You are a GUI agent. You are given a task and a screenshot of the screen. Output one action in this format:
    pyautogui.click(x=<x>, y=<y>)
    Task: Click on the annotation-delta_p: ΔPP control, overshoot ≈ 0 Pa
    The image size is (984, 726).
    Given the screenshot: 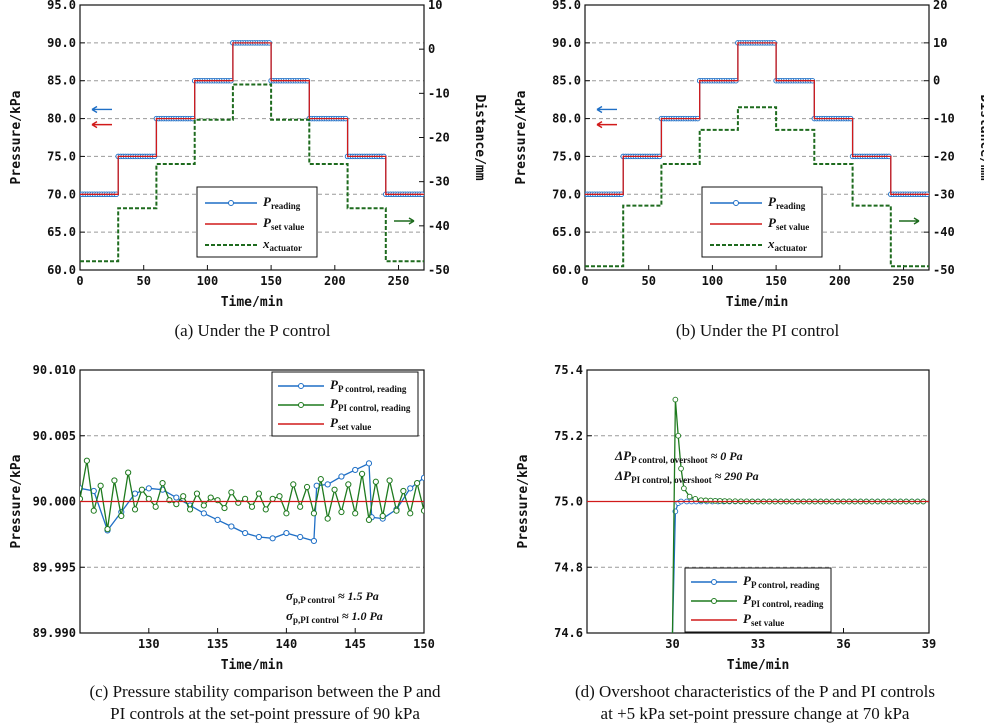 What is the action you would take?
    pyautogui.click(x=678, y=456)
    